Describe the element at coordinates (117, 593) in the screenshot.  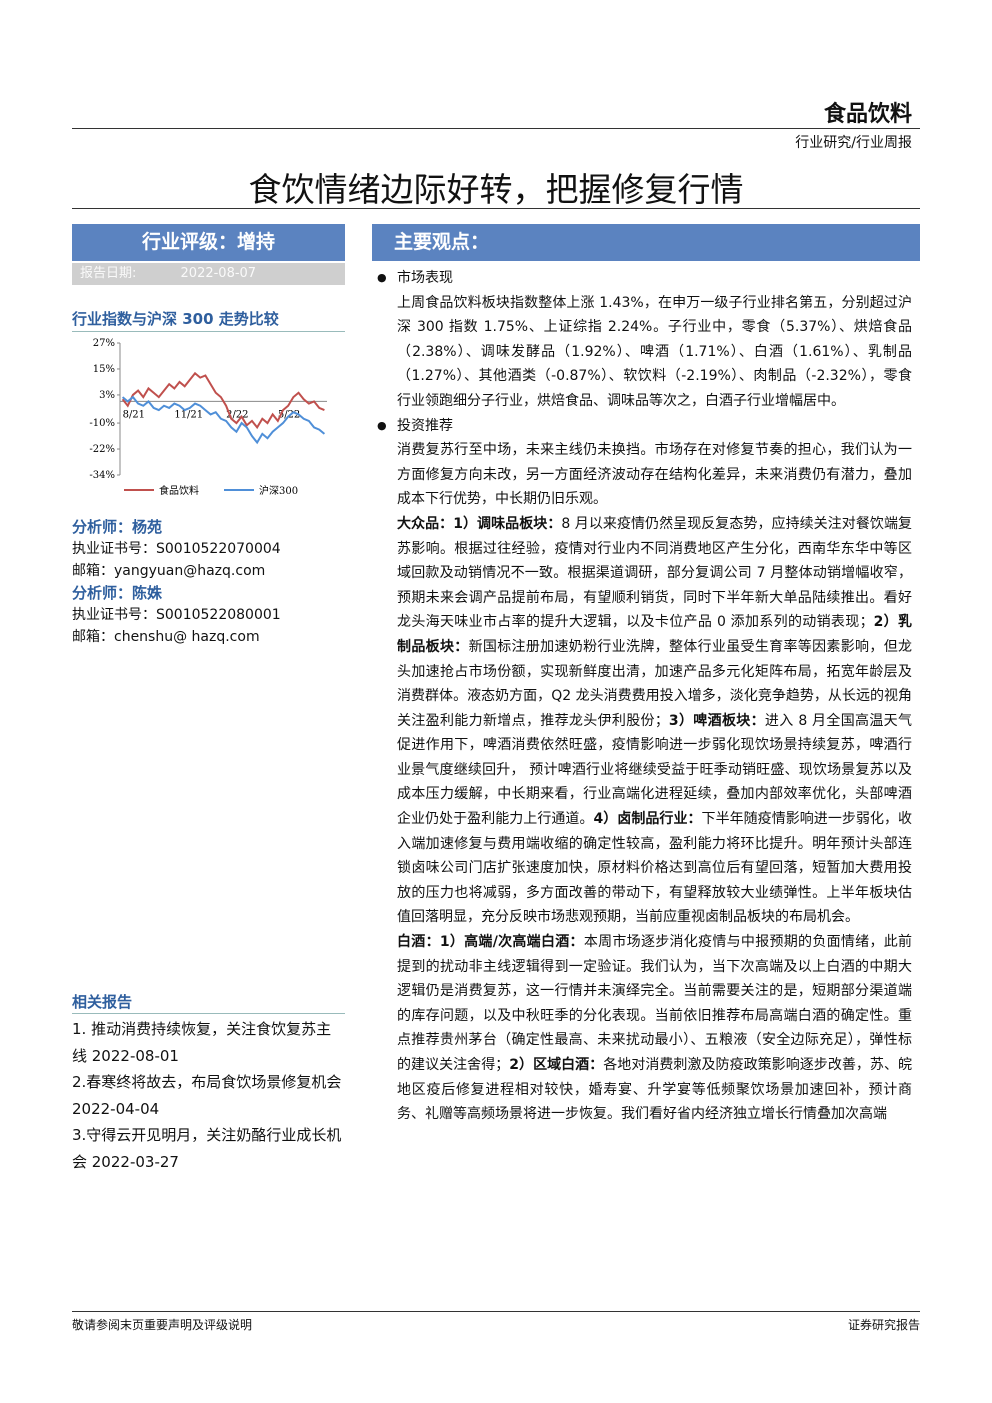
I see `analyst-name: 分析师：陈姝` at that location.